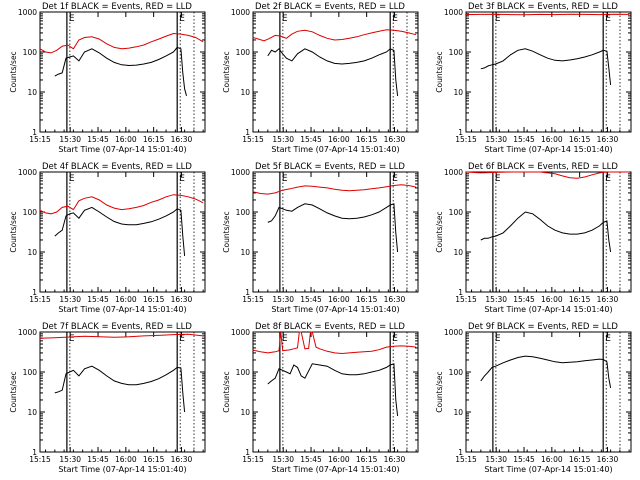 Image resolution: width=640 pixels, height=480 pixels. What do you see at coordinates (330, 327) in the screenshot?
I see `panel-title: Det 8f BLACK = Events, RED = LLD` at bounding box center [330, 327].